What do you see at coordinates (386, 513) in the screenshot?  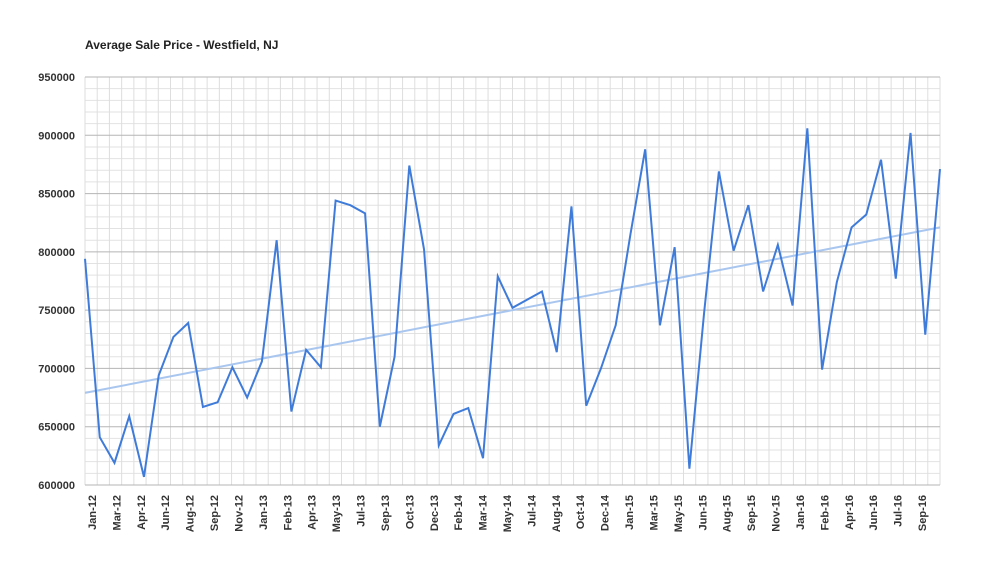 I see `x-tick-label: Sep-13` at bounding box center [386, 513].